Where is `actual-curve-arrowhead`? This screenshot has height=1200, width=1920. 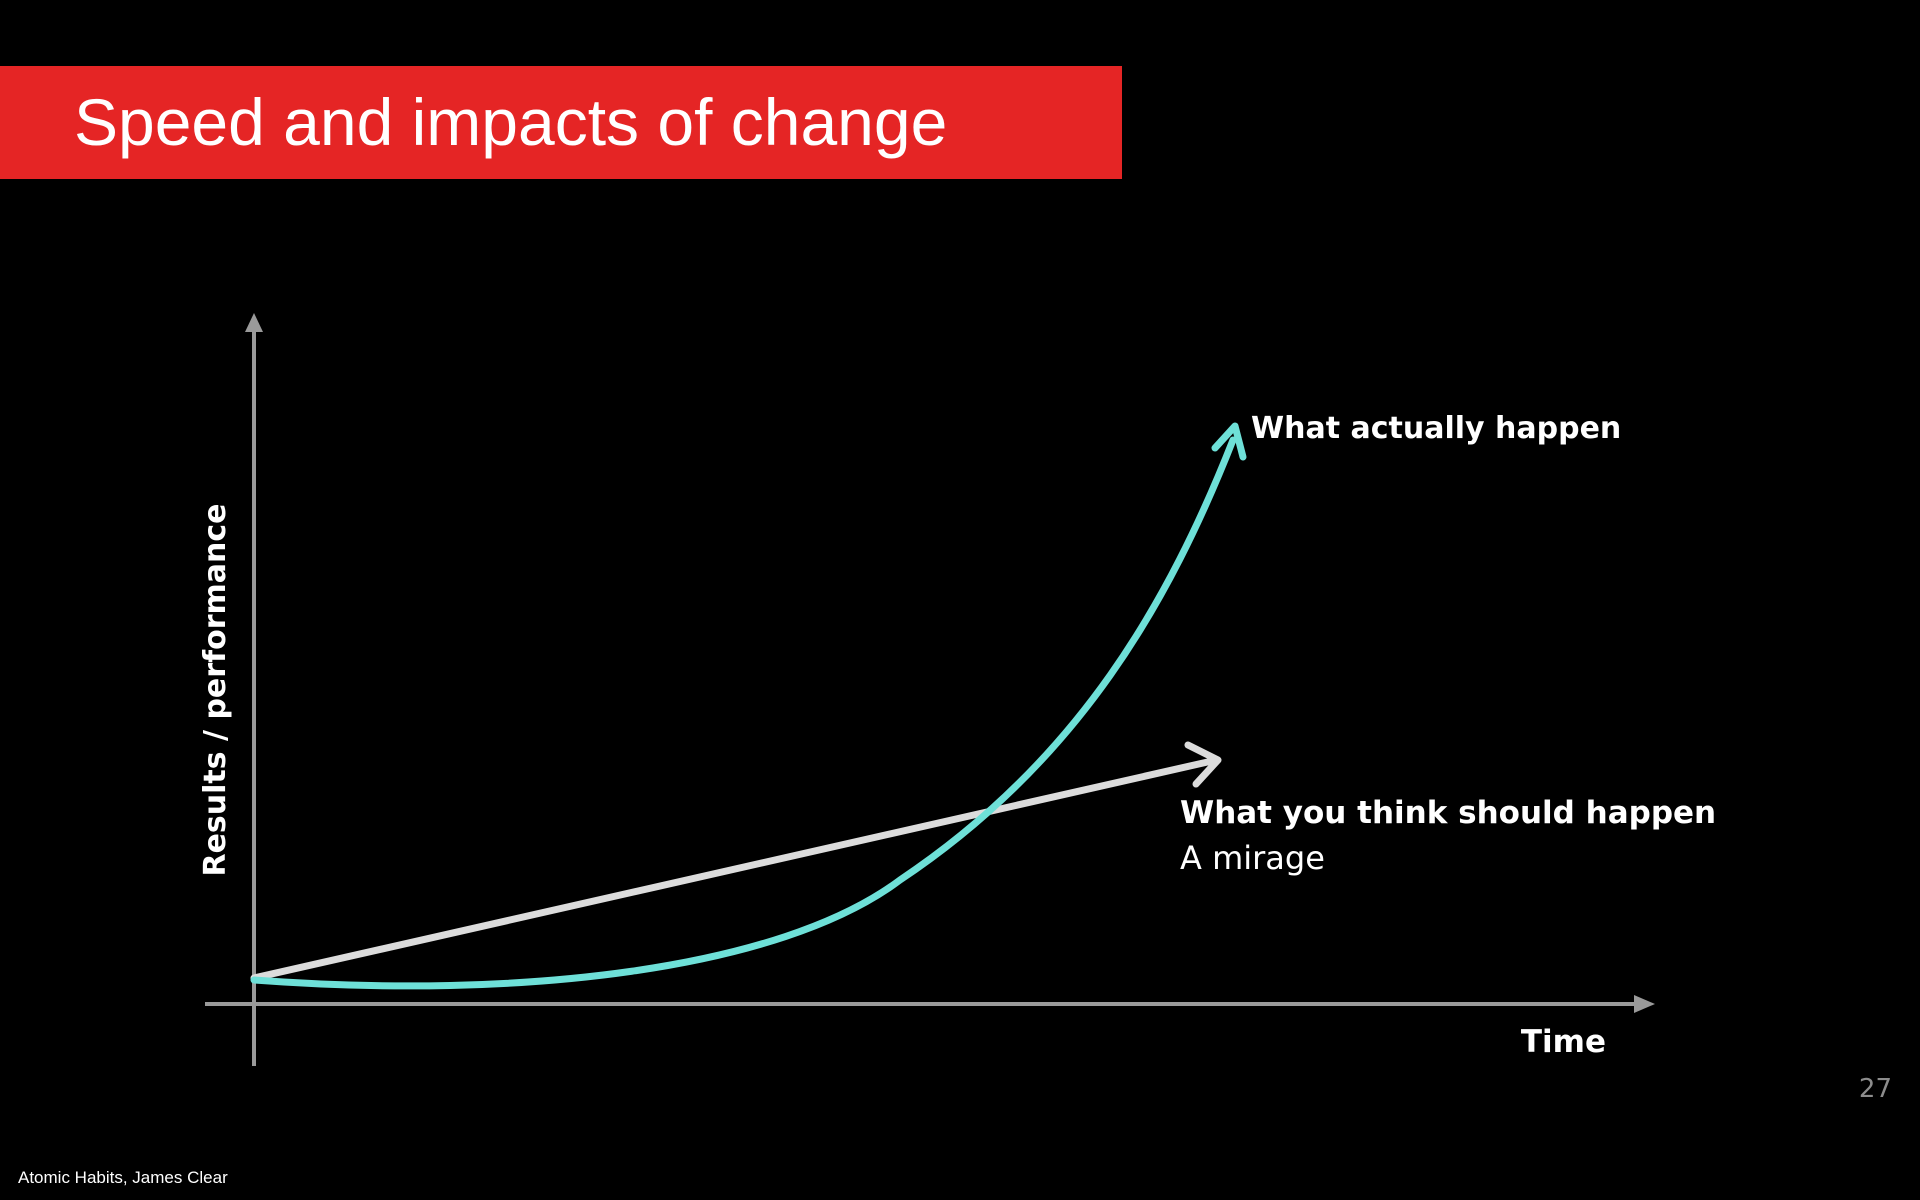 actual-curve-arrowhead is located at coordinates (1229, 441).